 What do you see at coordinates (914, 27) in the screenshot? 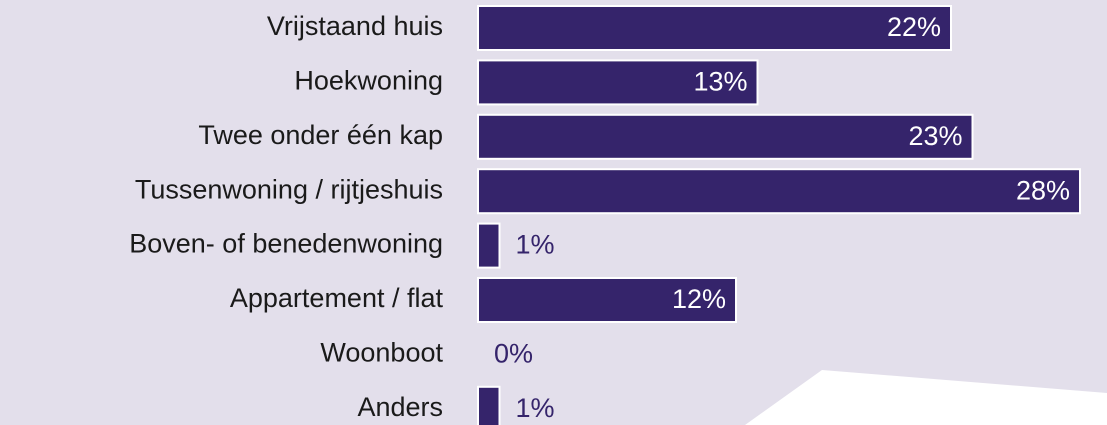
I see `value-label: 22%` at bounding box center [914, 27].